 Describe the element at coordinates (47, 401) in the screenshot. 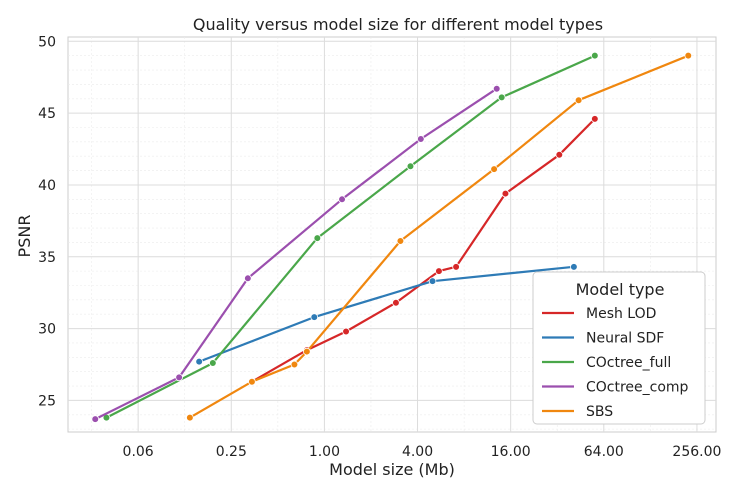

I see `y-tick-label: 25` at that location.